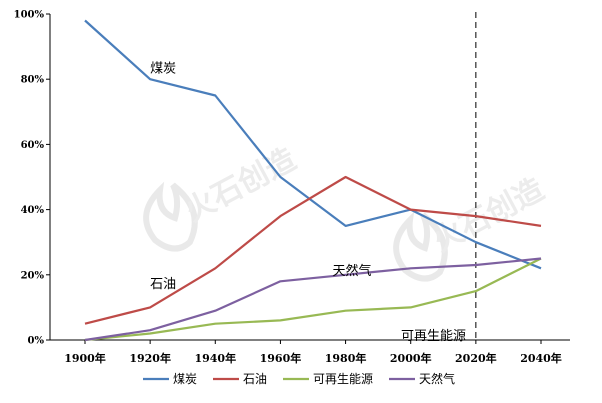 Image resolution: width=602 pixels, height=403 pixels. What do you see at coordinates (33, 80) in the screenshot?
I see `y-tick-label: 80%` at bounding box center [33, 80].